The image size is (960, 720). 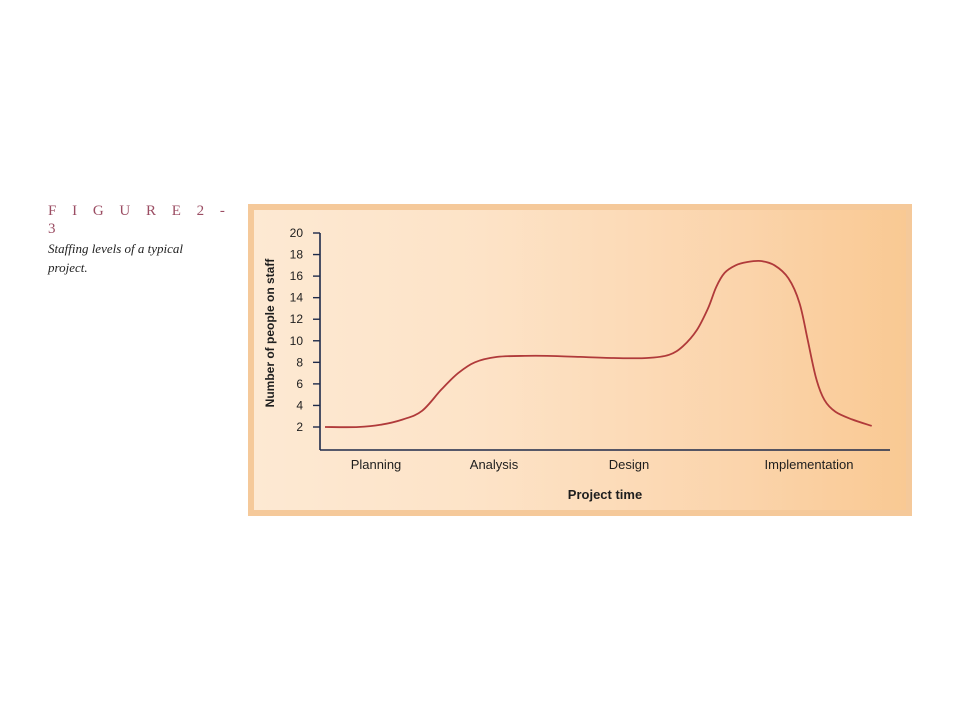 I want to click on y-ticks: 2 4 6 8 10 12 14 16 18 20, so click(x=305, y=330).